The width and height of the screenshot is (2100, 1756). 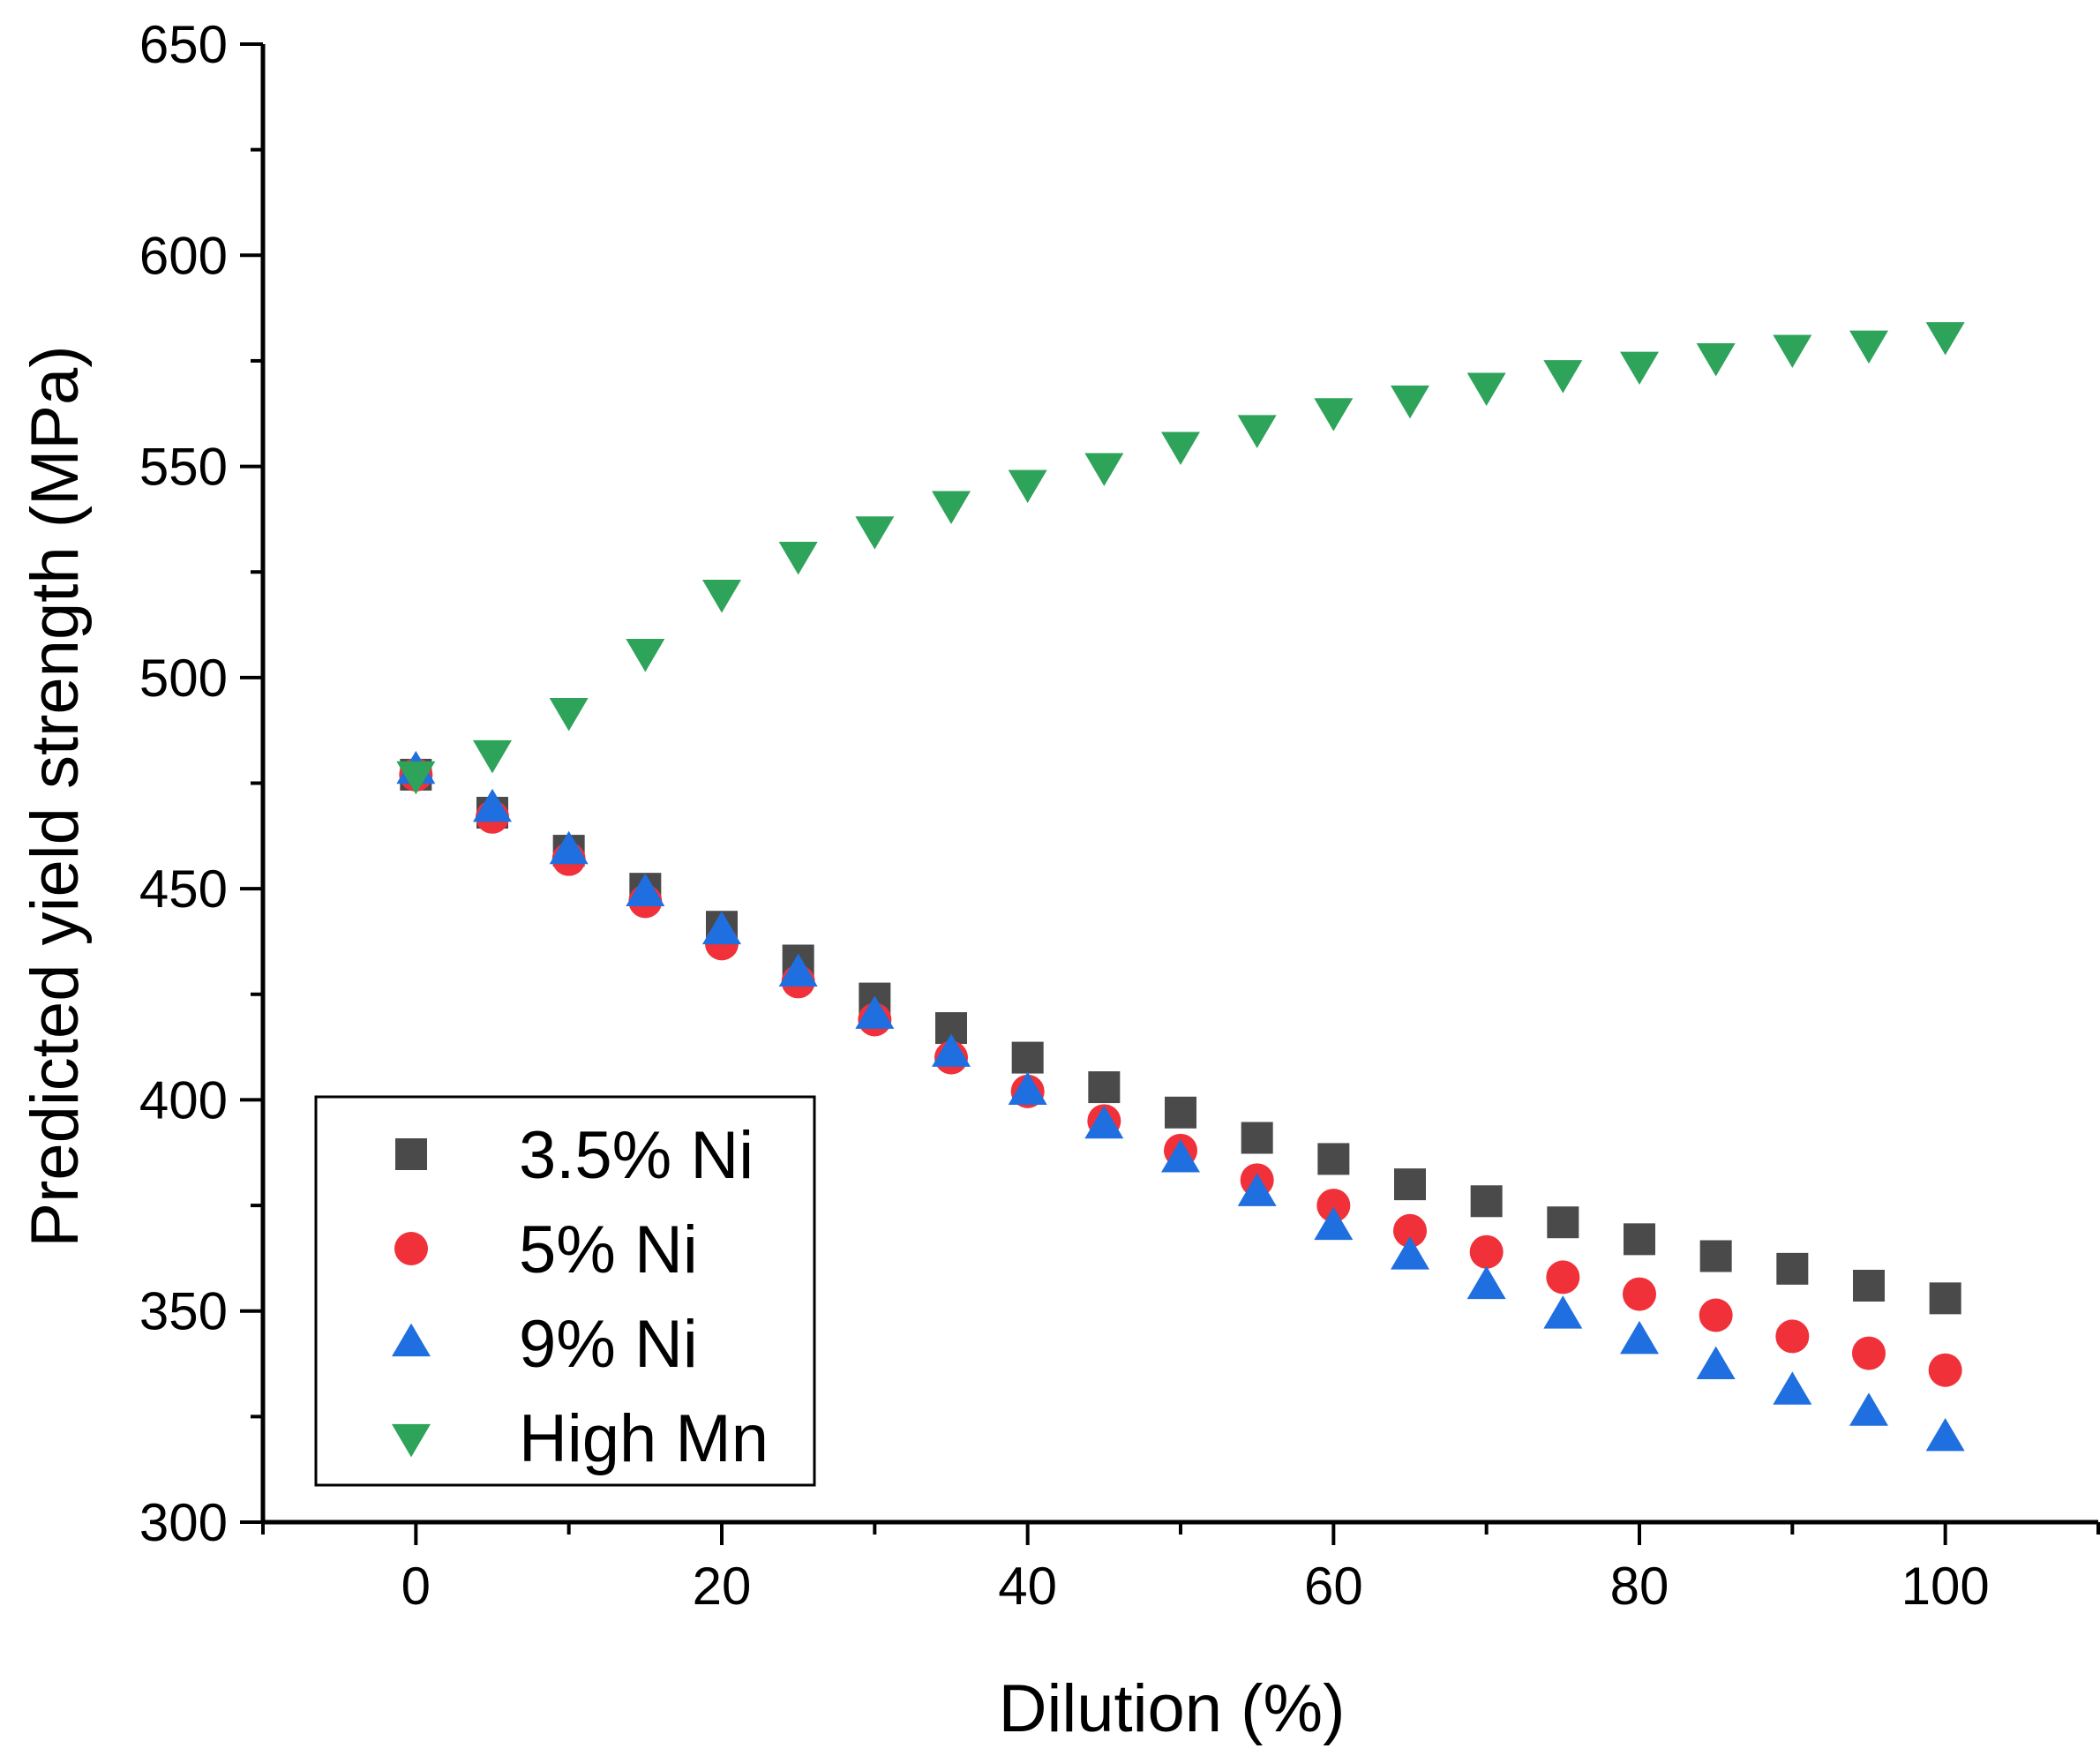 I want to click on y-tick-label: 450, so click(x=183, y=889).